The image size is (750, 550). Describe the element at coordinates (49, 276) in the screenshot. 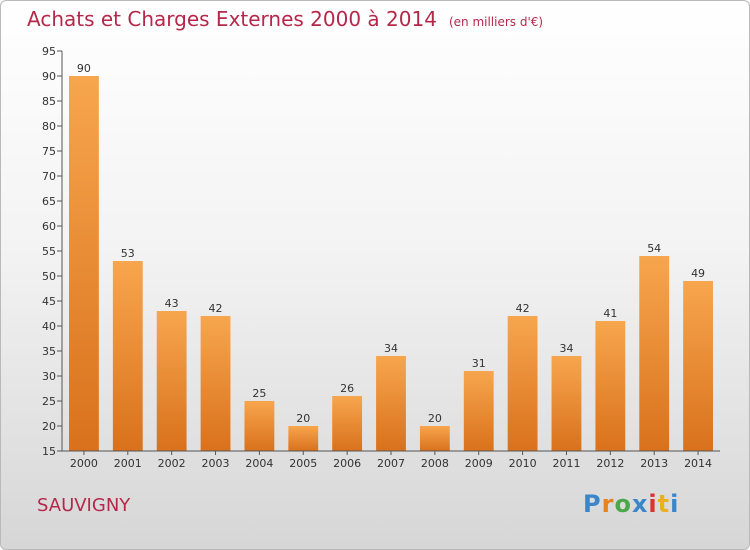

I see `y-tick-label: 50` at that location.